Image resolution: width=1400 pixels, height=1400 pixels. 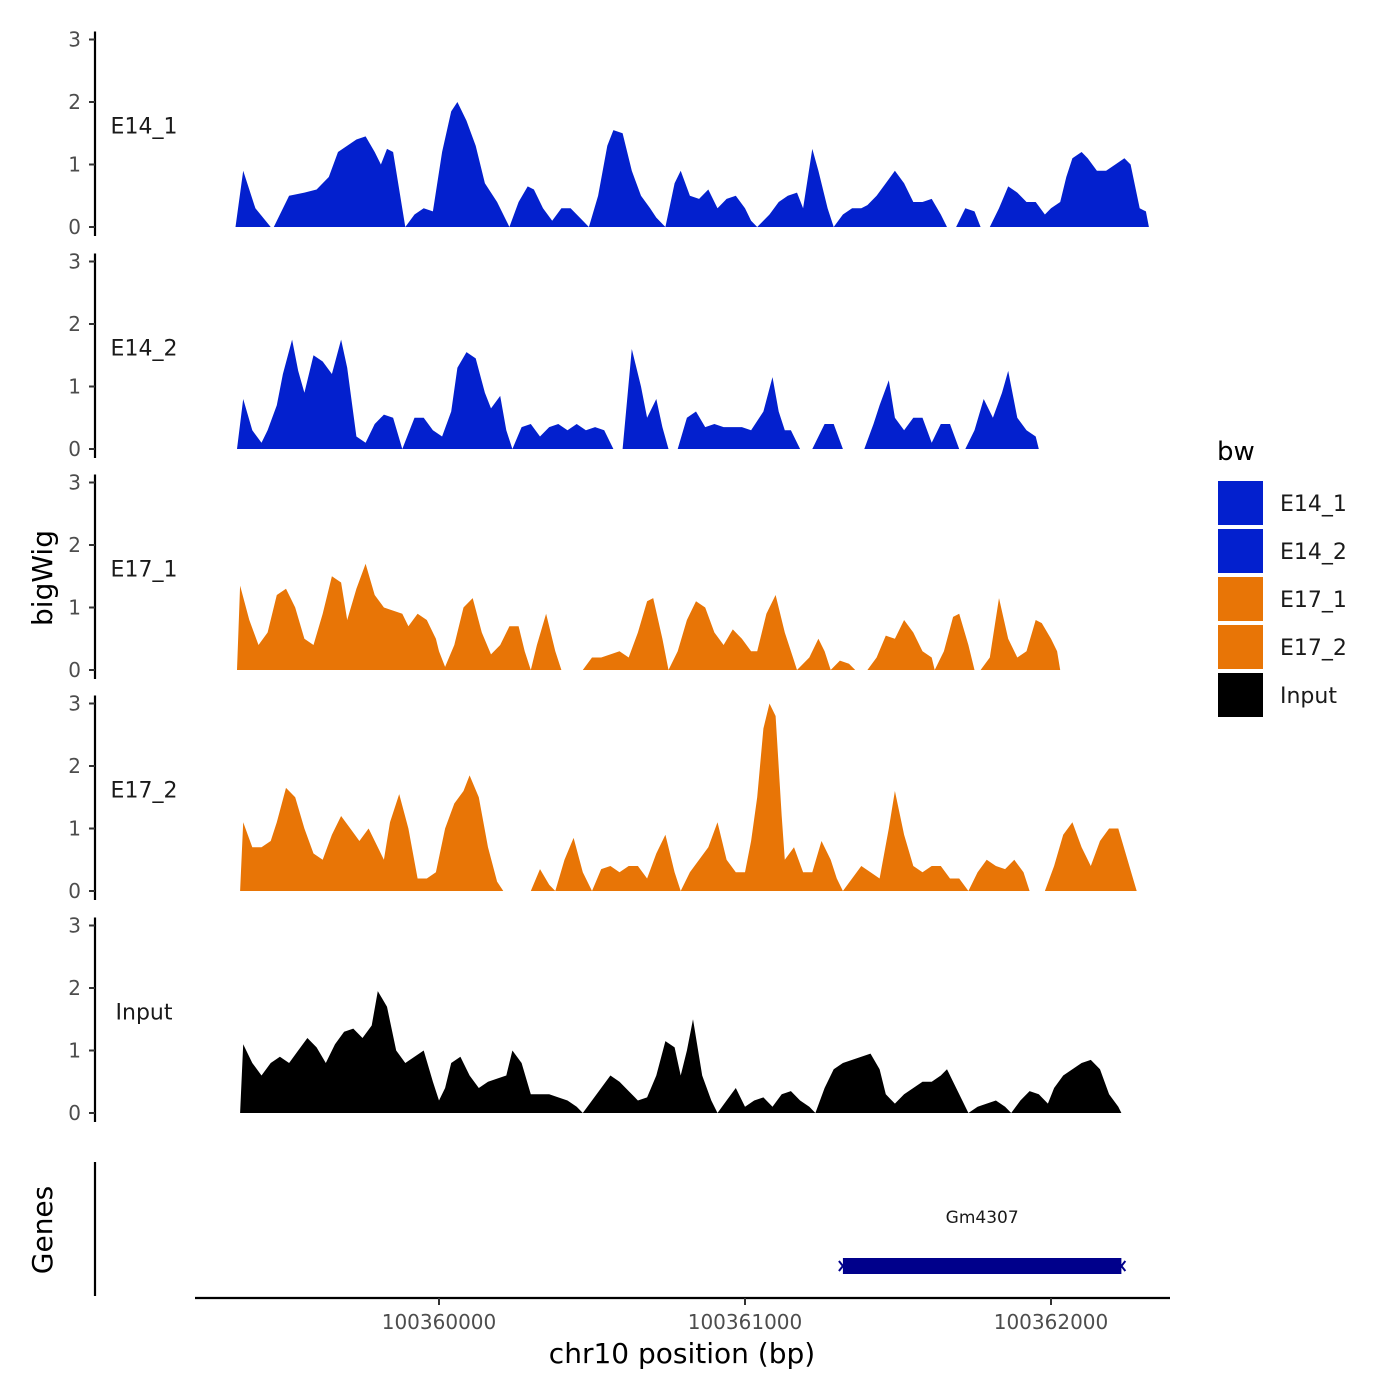 I want to click on genes-panel-title: Genes, so click(x=42, y=1230).